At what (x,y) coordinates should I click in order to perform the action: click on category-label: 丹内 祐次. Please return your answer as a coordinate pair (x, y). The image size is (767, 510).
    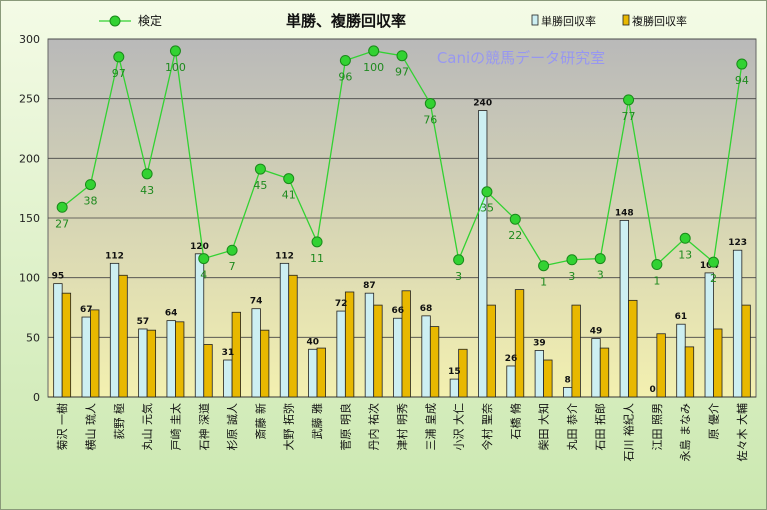
    Looking at the image, I should click on (374, 427).